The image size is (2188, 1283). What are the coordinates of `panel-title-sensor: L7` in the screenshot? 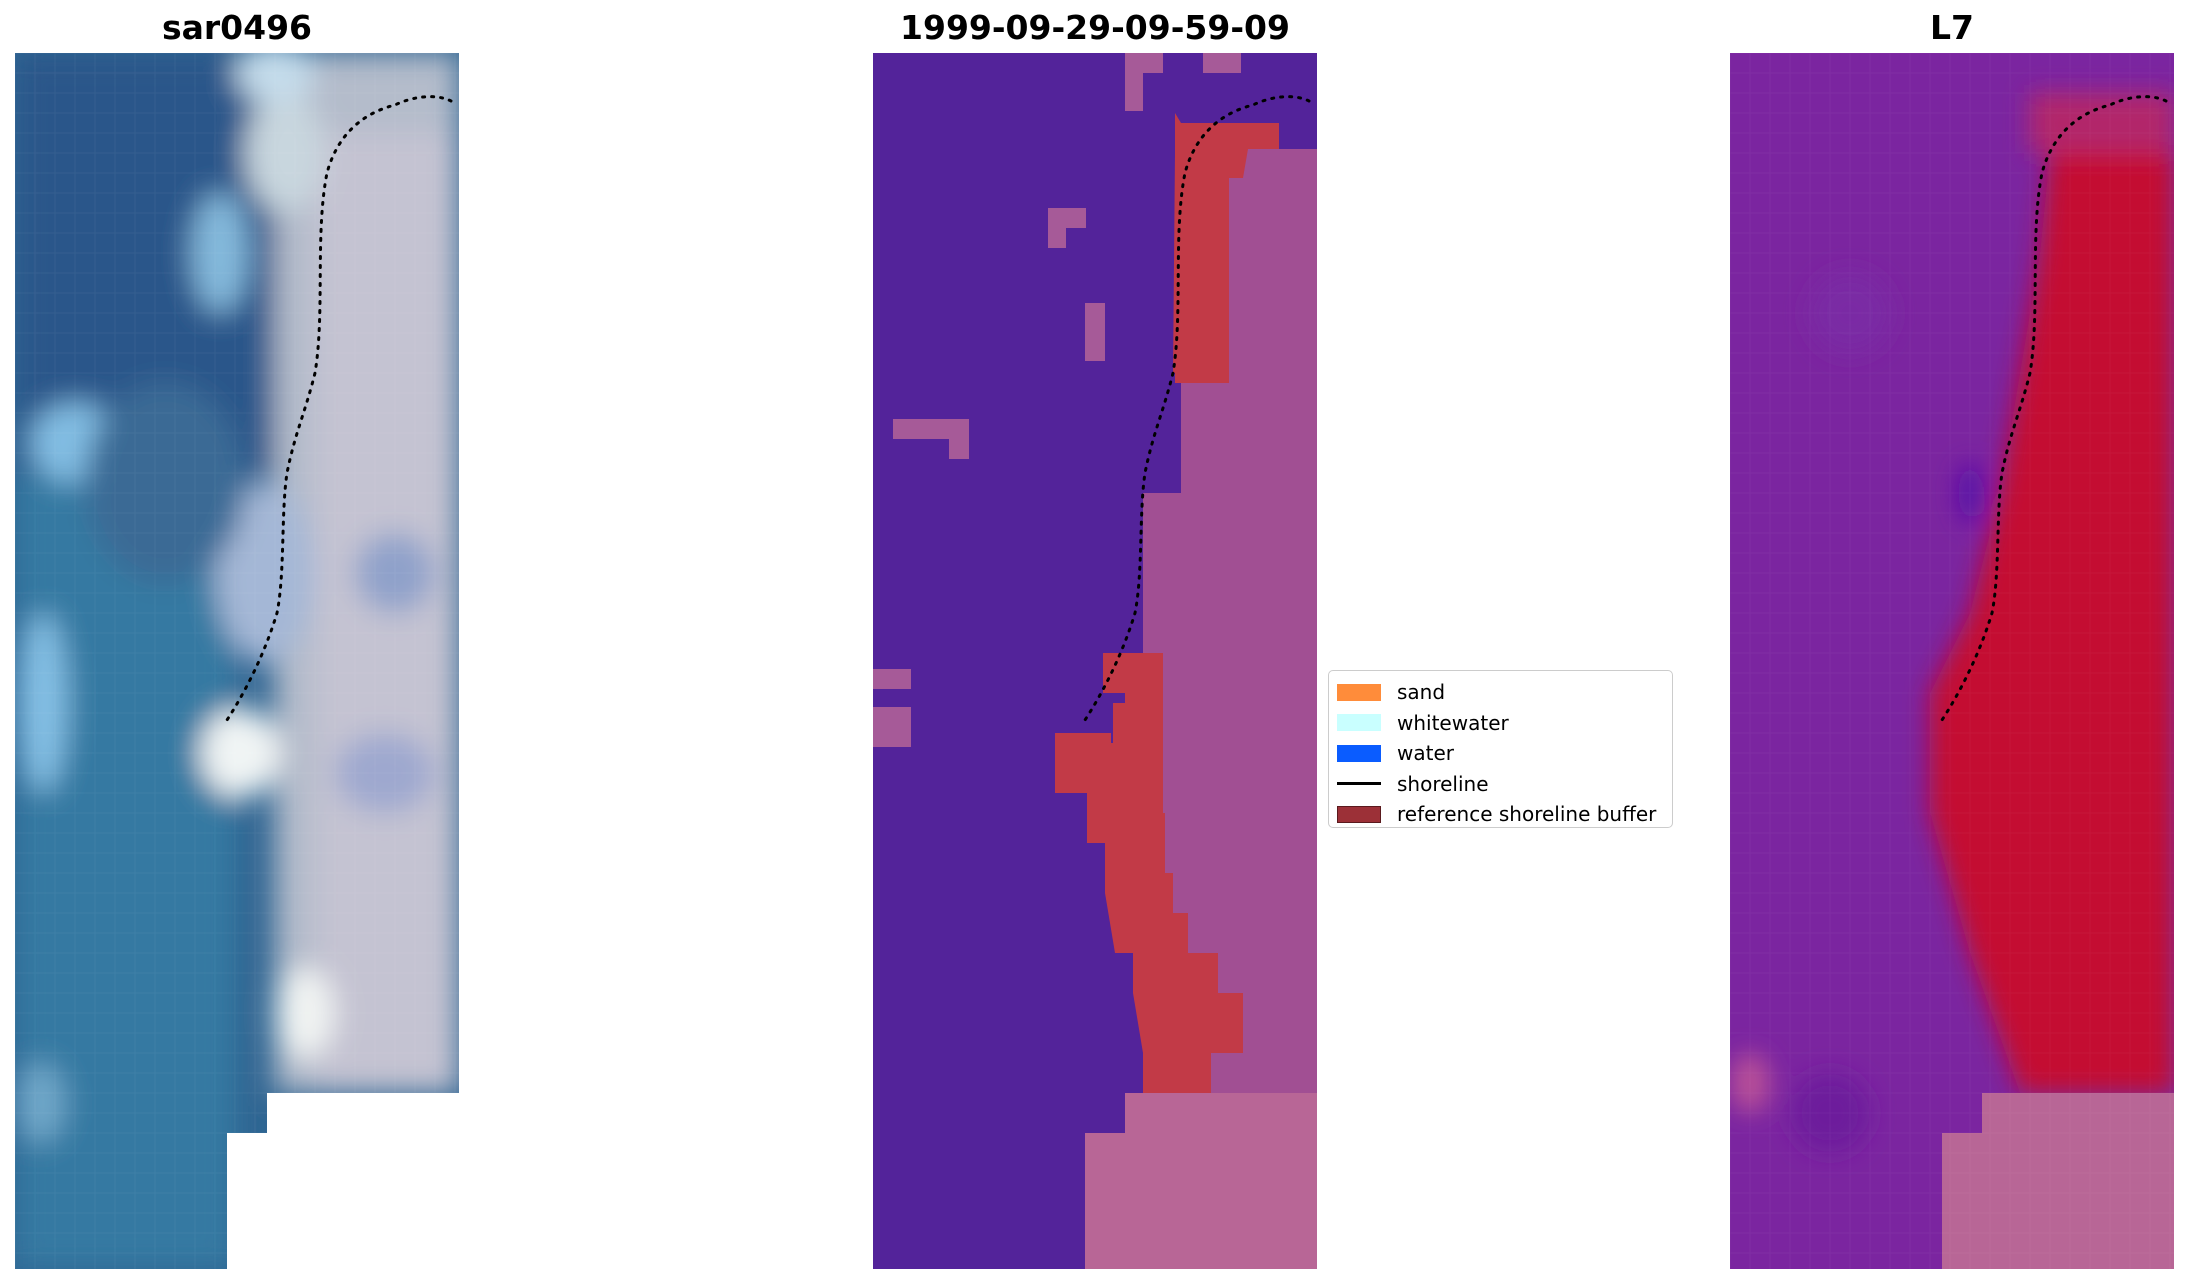 It's located at (1952, 27).